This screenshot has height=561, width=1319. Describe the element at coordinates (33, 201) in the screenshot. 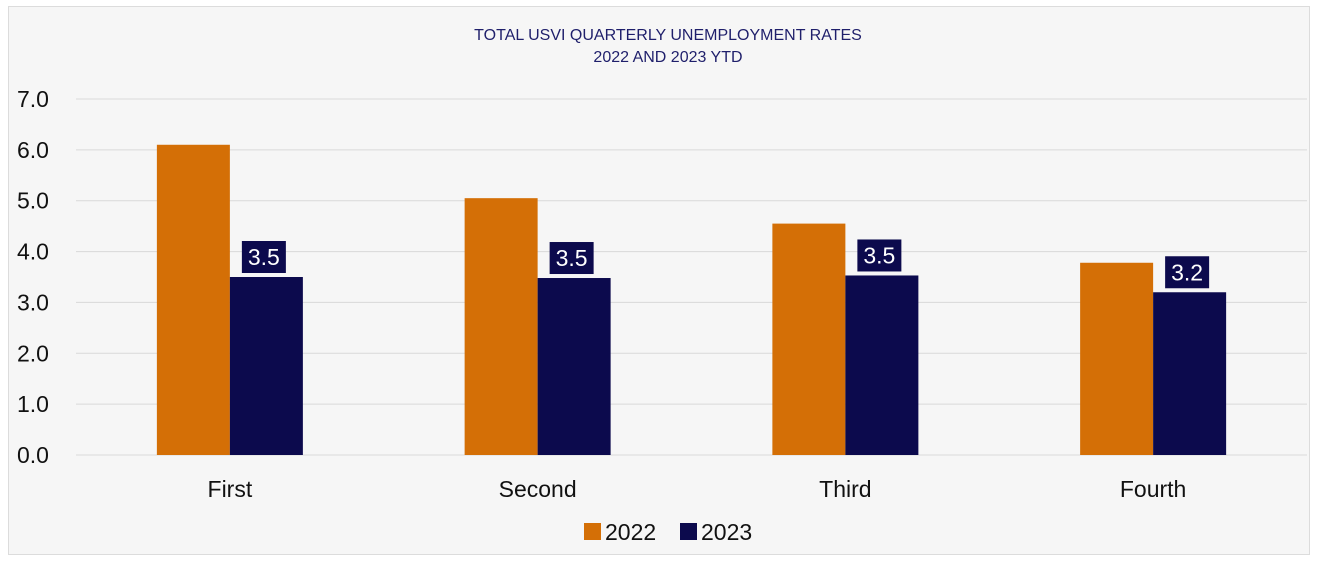

I see `y-tick-label: 5.0` at that location.